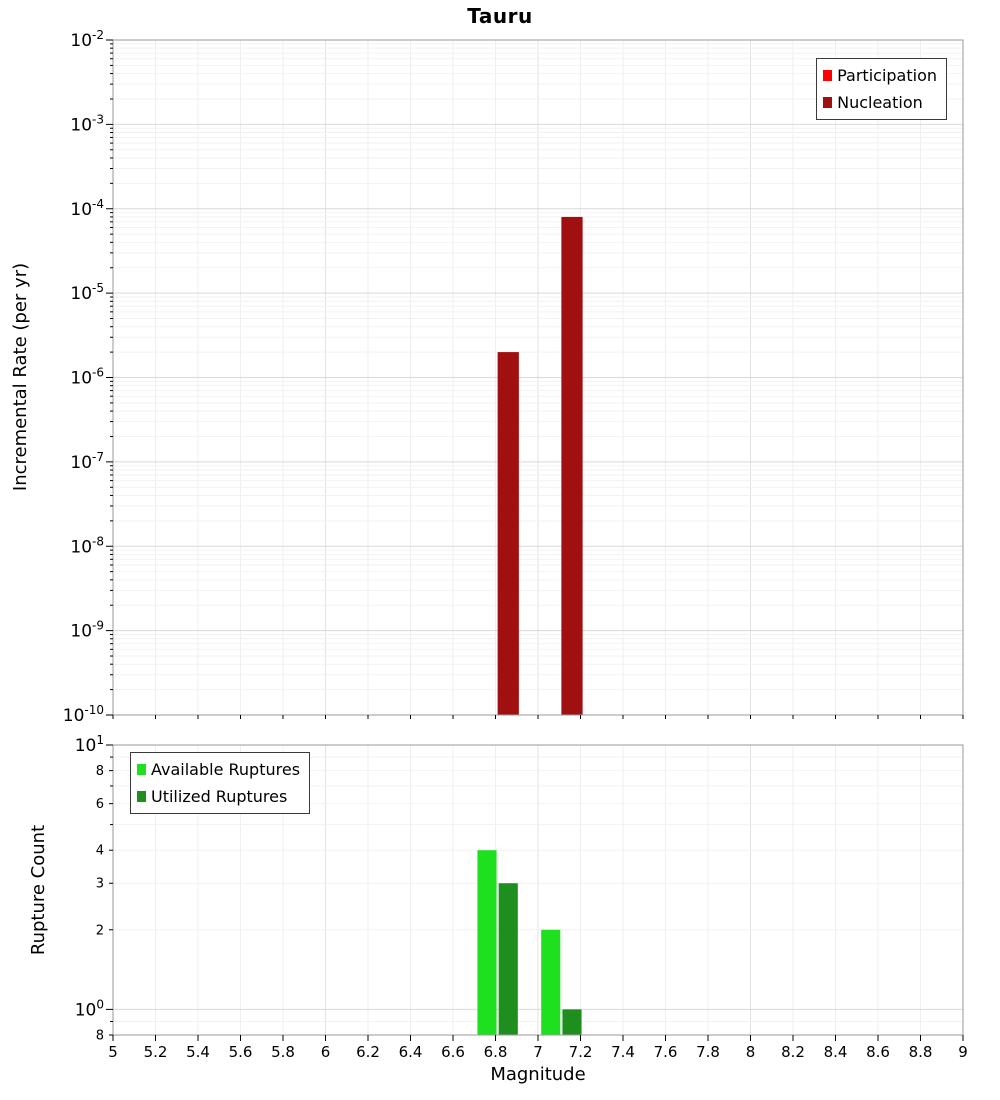  What do you see at coordinates (87, 545) in the screenshot?
I see `y-tick-label: 10⁻⁸` at bounding box center [87, 545].